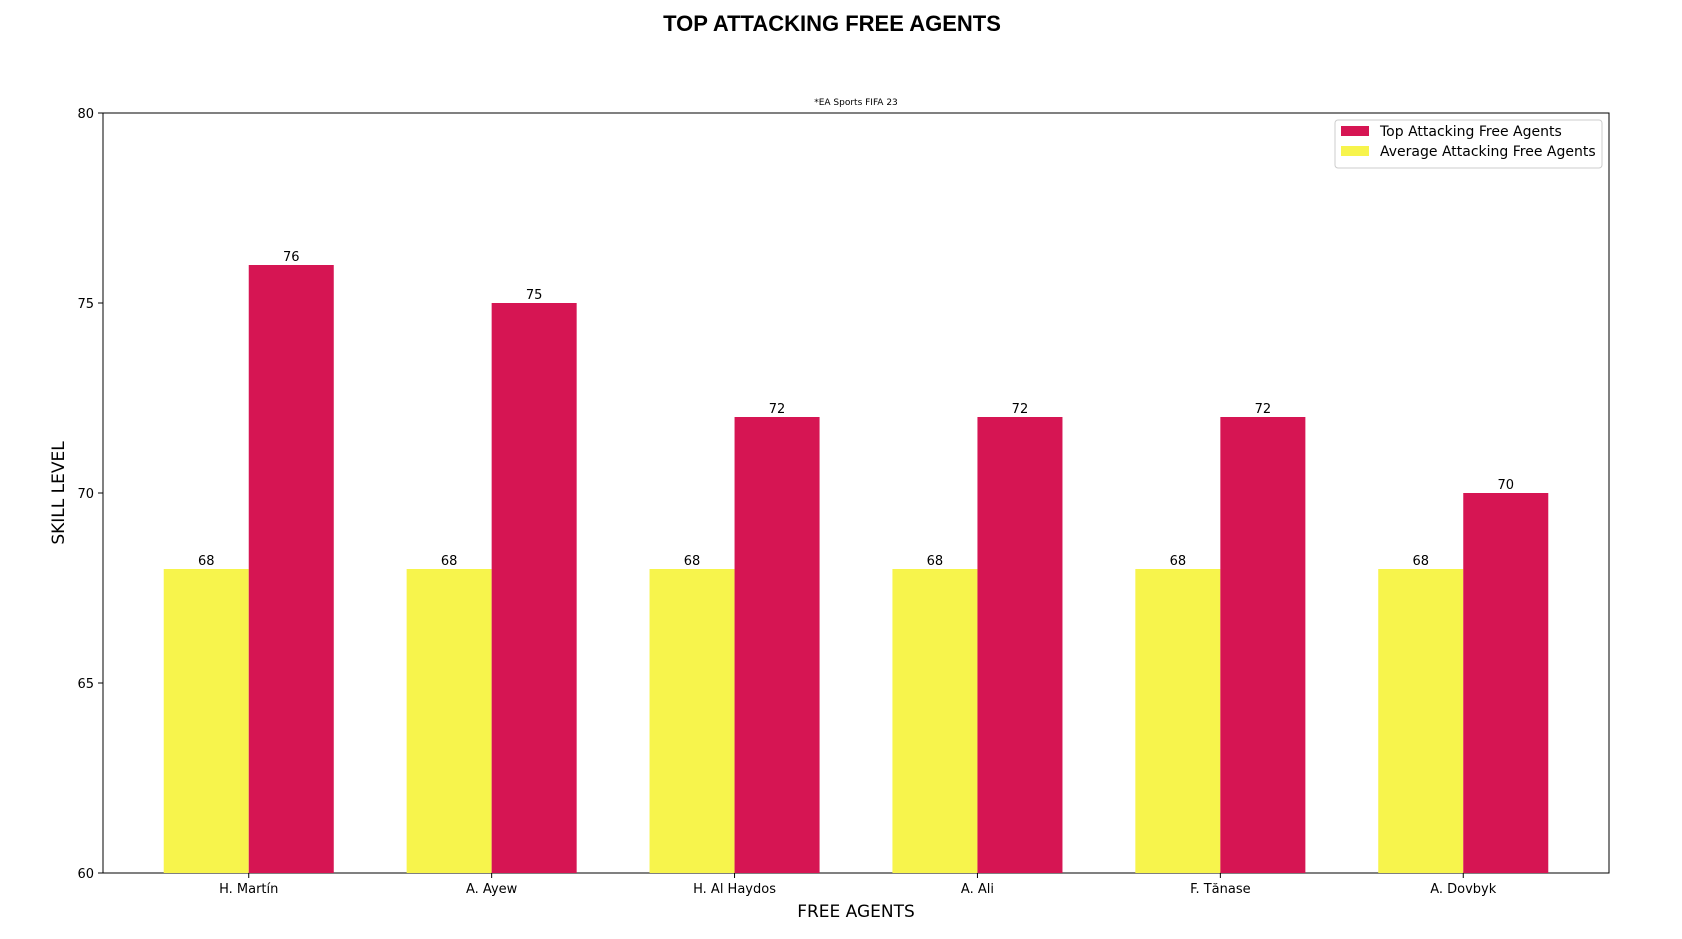  Describe the element at coordinates (1505, 485) in the screenshot. I see `top-bar-value-label: 70` at that location.